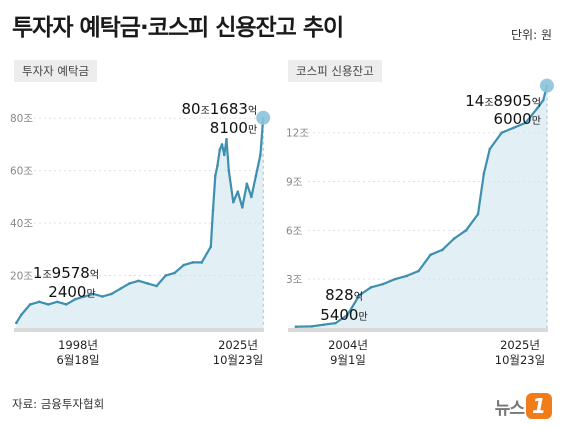  I want to click on y-tick-label-1-0: 3조, so click(294, 280).